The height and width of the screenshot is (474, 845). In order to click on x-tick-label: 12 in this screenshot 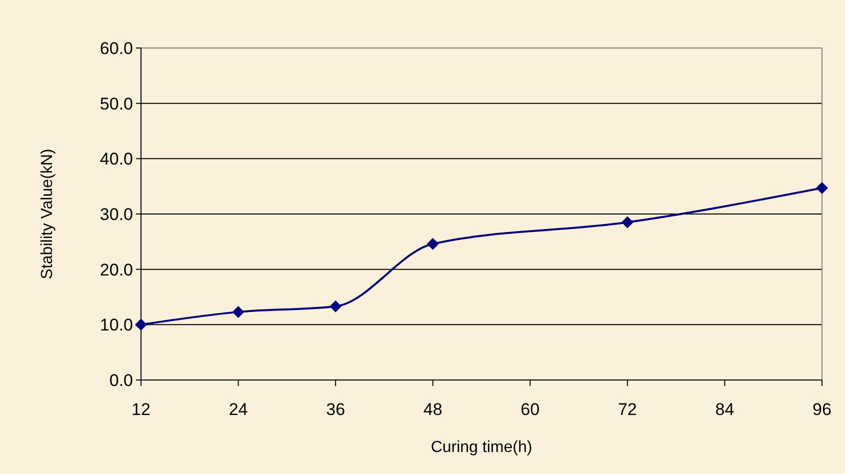, I will do `click(141, 409)`.